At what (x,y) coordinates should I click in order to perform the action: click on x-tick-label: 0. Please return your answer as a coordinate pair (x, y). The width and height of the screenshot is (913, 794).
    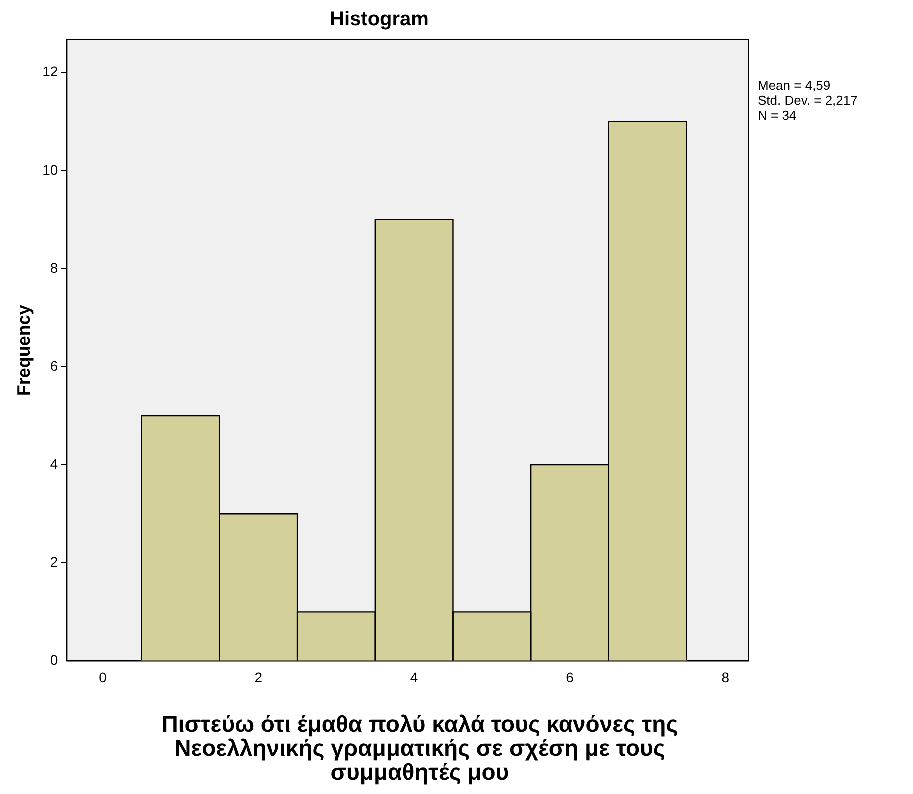
    Looking at the image, I should click on (103, 677).